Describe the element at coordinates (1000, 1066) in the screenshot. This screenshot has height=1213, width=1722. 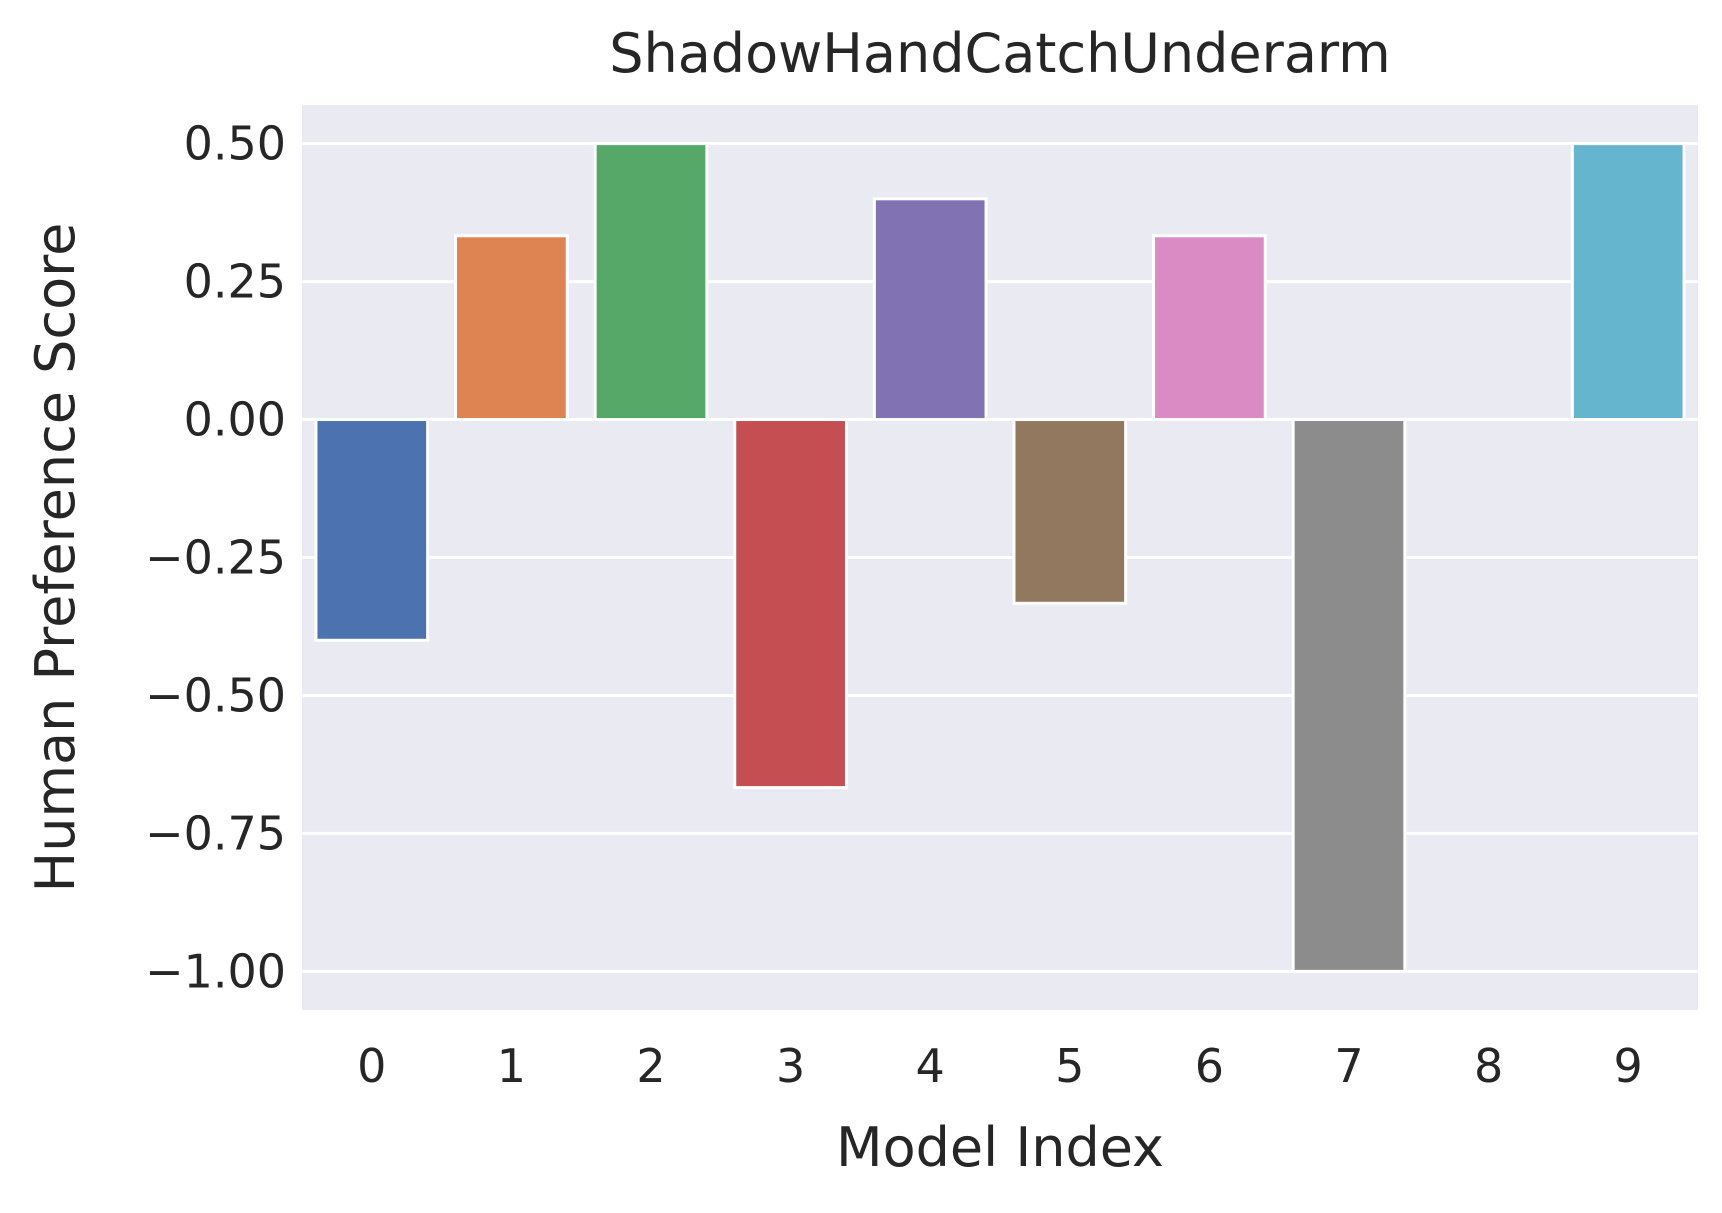
I see `x-axis-ticks: 0 1 2 3 4 5 6 7 8 9` at that location.